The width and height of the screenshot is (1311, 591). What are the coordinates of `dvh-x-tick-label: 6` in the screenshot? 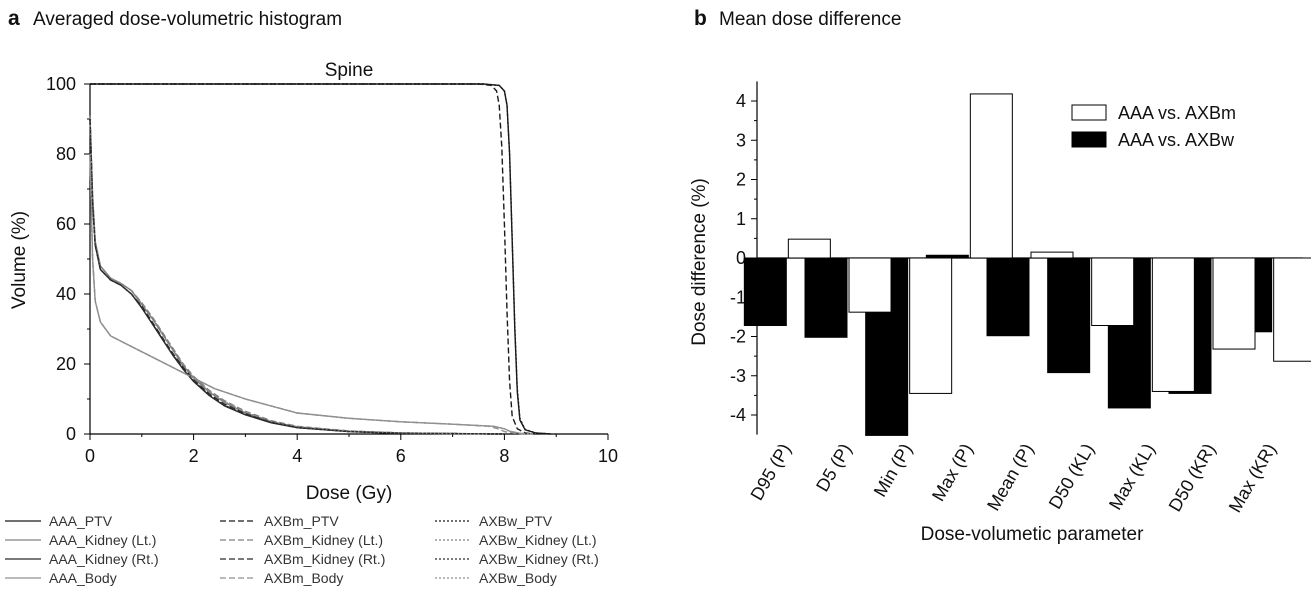 It's located at (401, 456).